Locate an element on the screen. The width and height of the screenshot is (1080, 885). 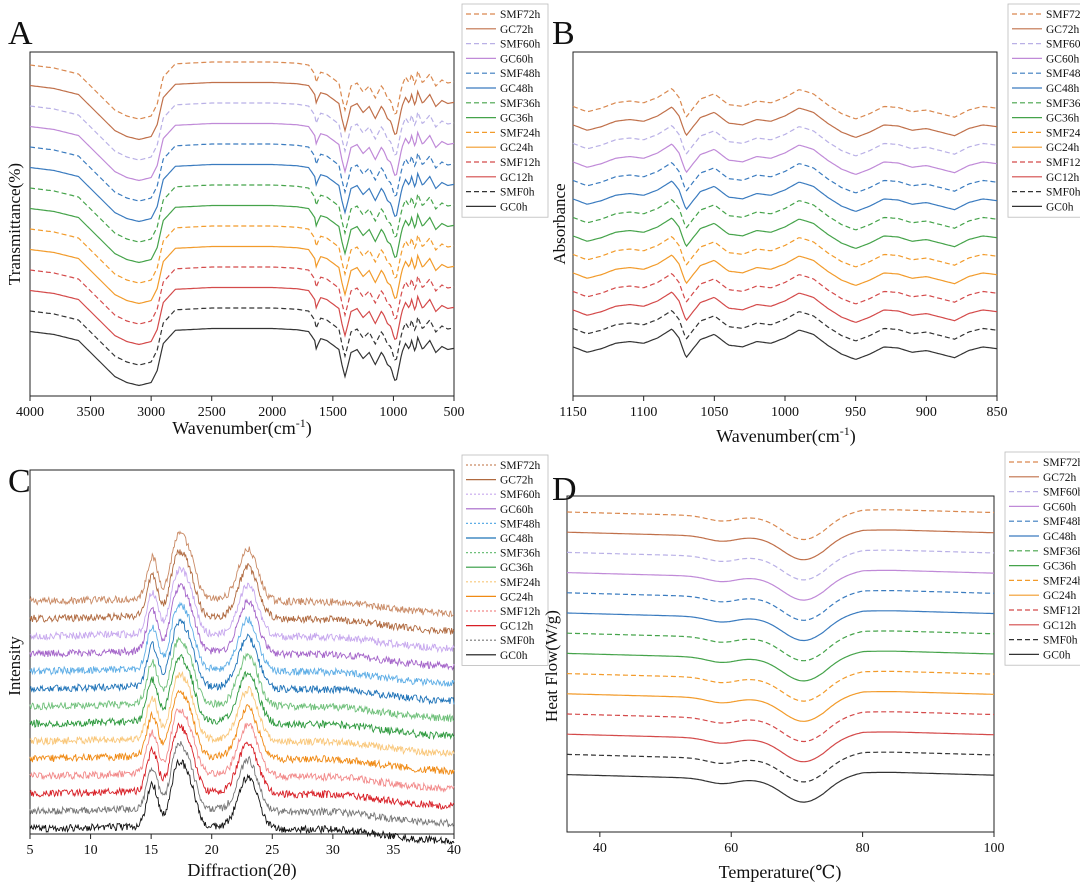
plot-area-d is located at coordinates (781, 656).